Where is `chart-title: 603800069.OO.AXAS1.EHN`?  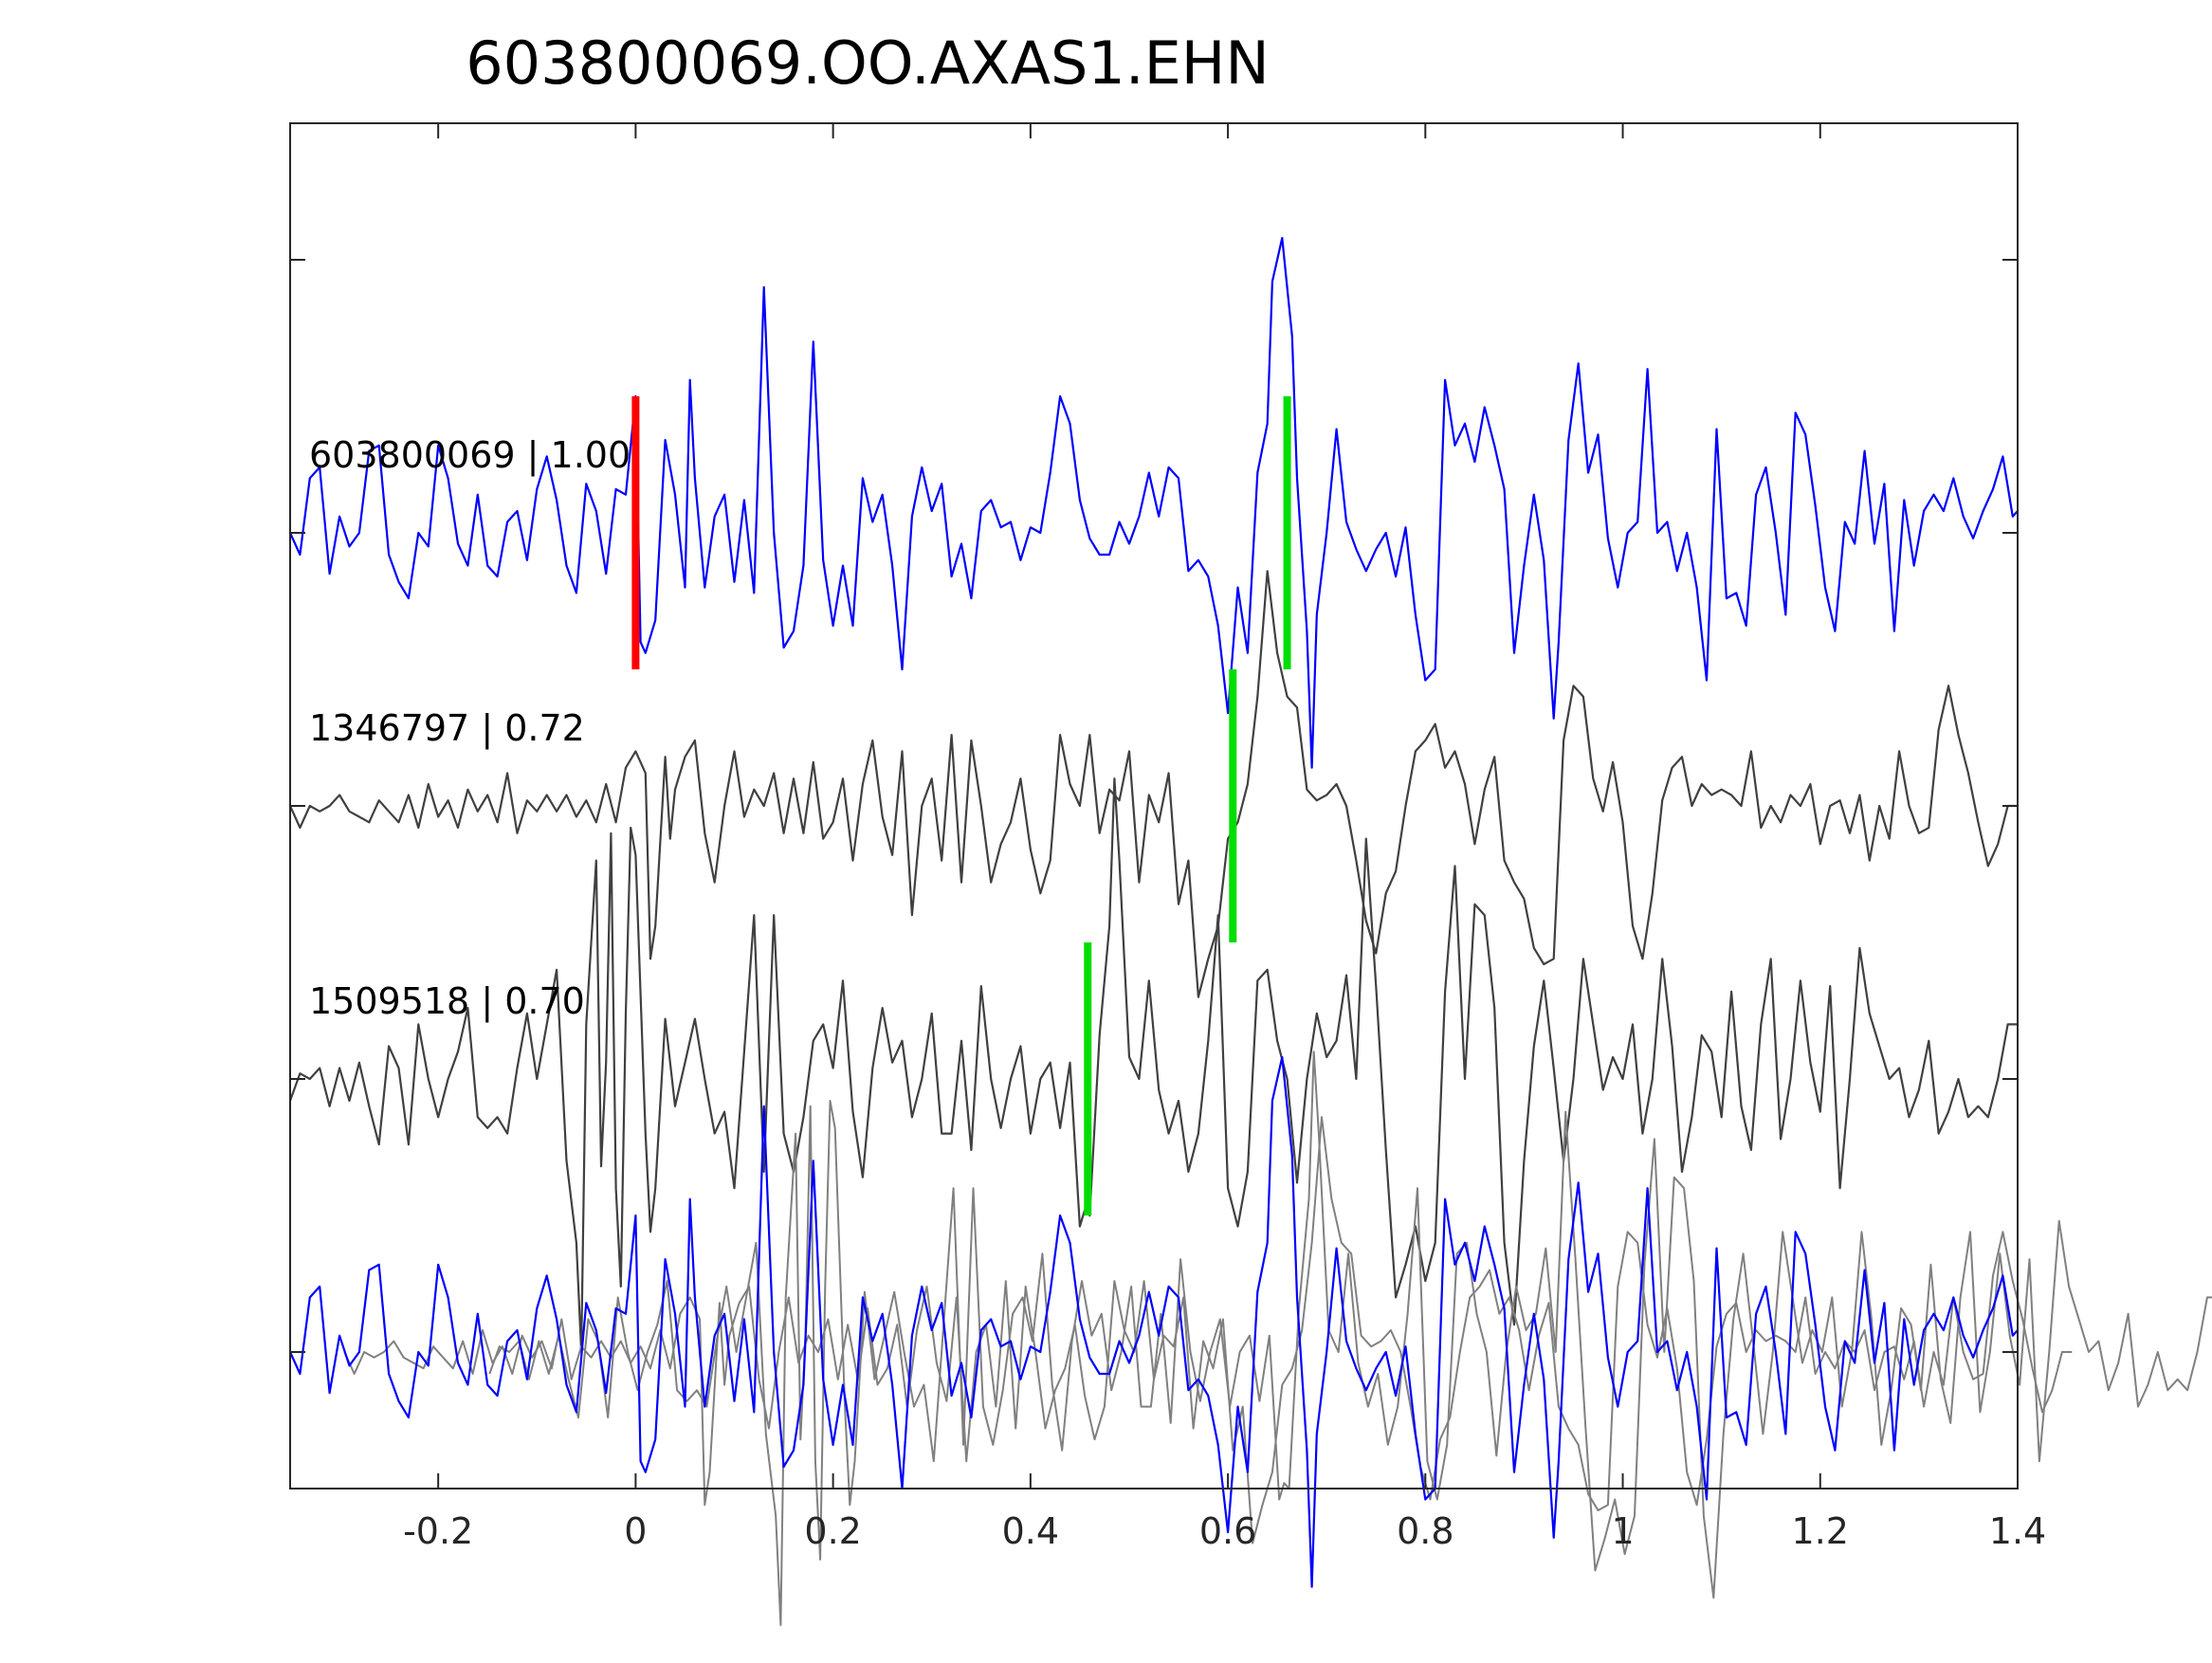 chart-title: 603800069.OO.AXAS1.EHN is located at coordinates (868, 63).